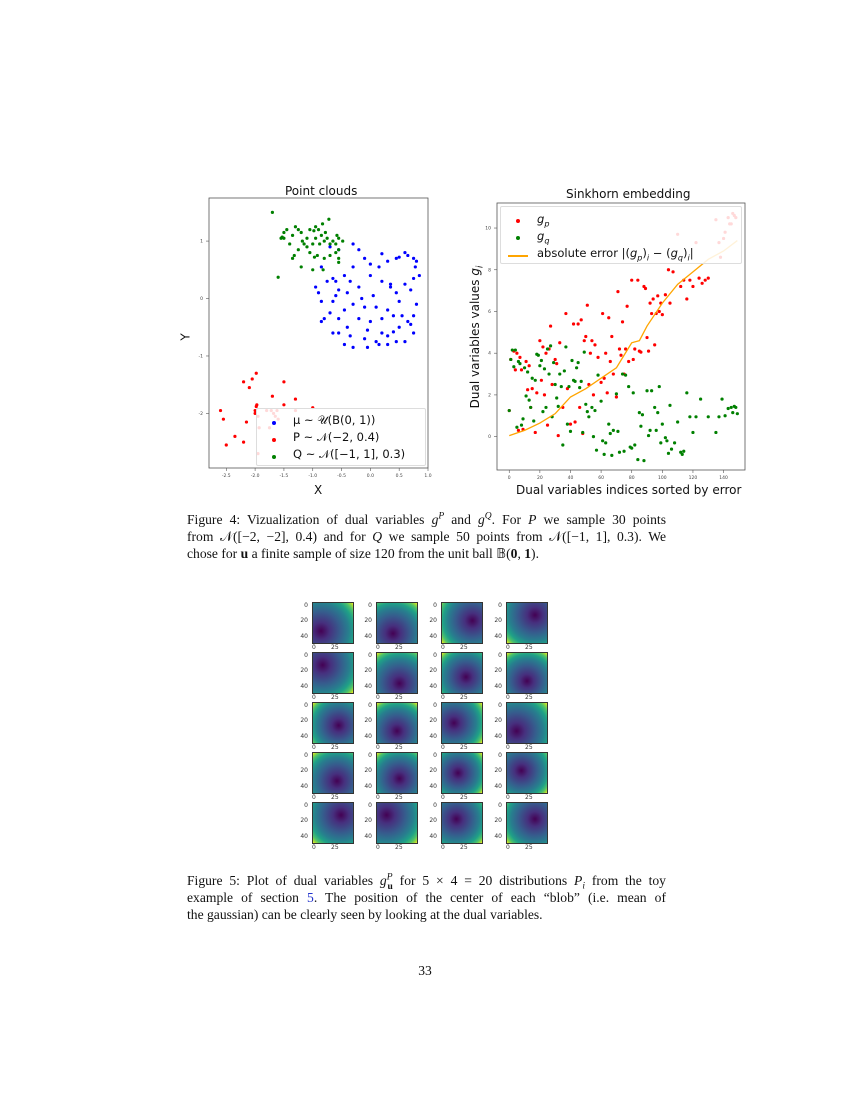 The image size is (850, 1100). What do you see at coordinates (528, 554) in the screenshot?
I see `text-segment: 1` at bounding box center [528, 554].